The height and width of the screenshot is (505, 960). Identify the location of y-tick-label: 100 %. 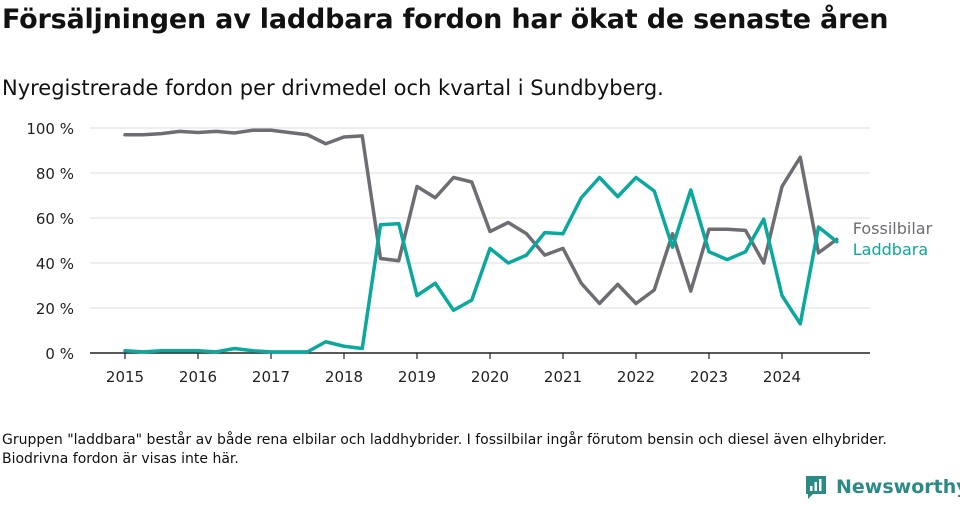
(50, 129).